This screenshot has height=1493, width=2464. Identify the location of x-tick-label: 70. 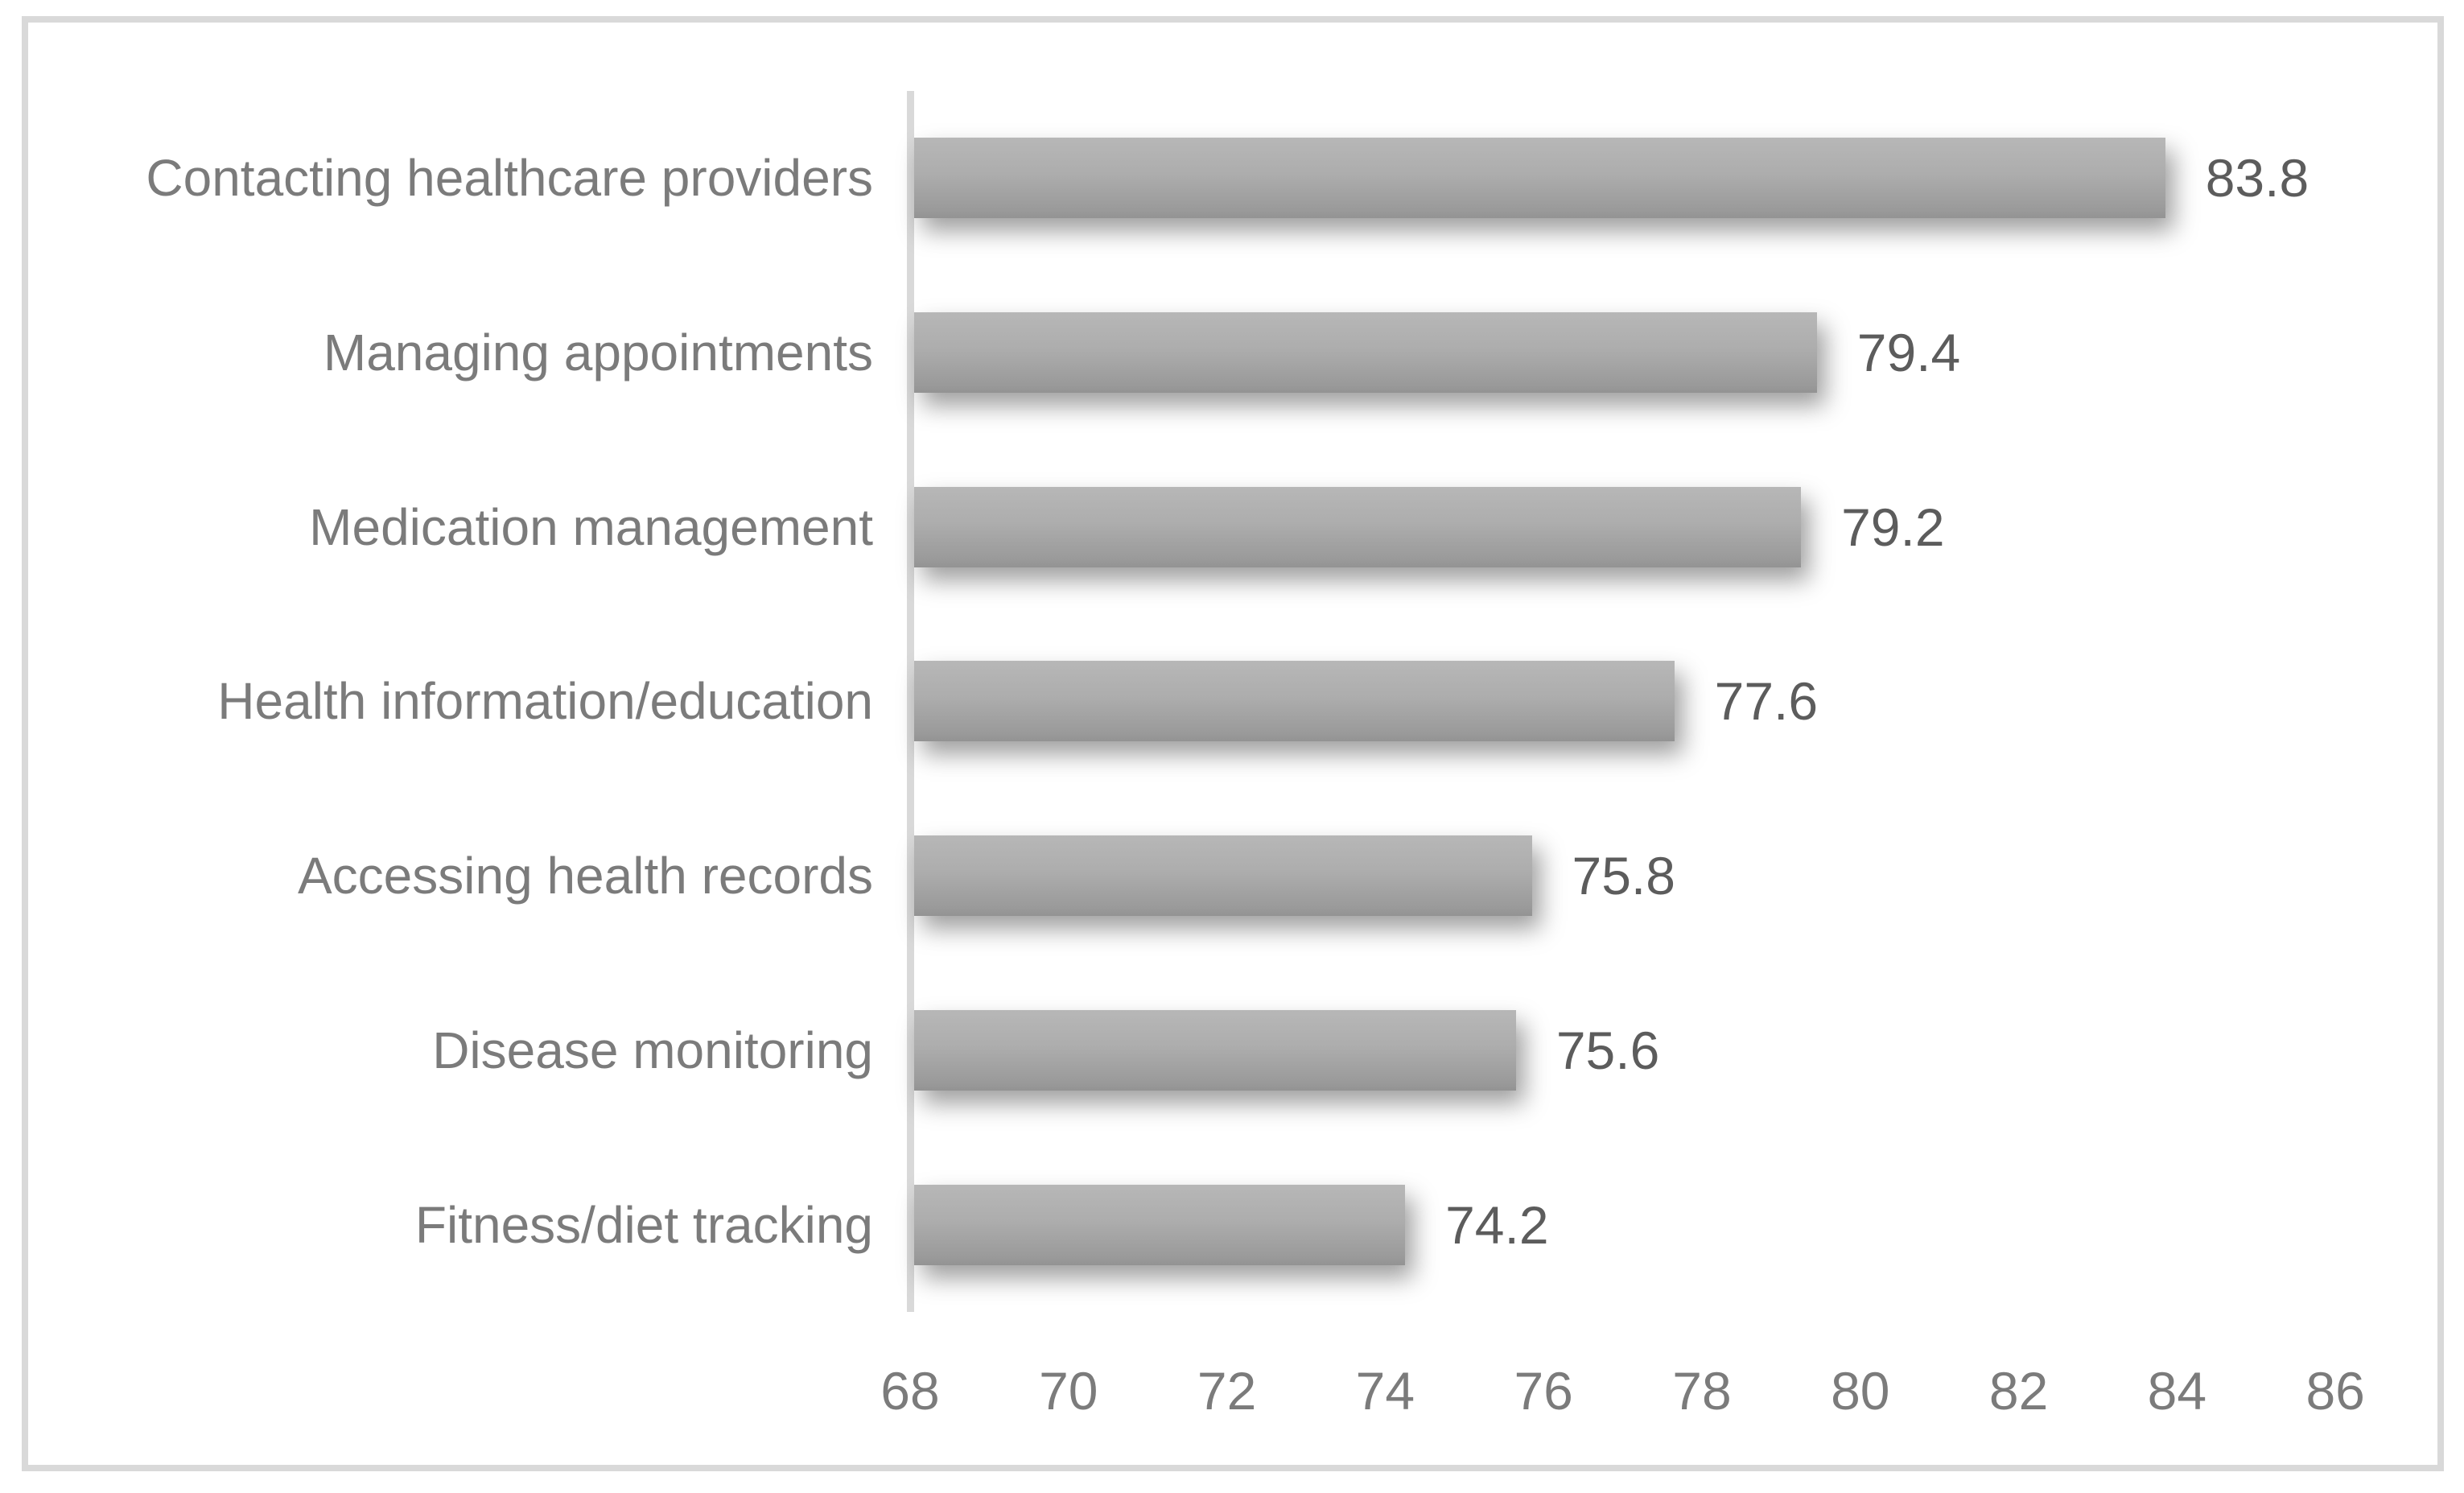
(1068, 1391).